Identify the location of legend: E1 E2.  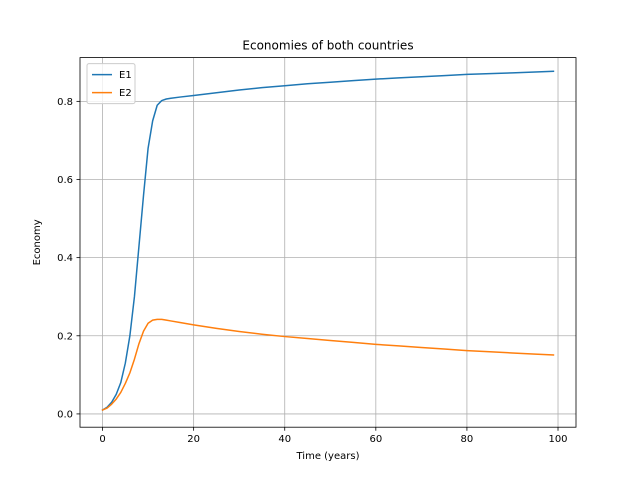
(111, 84).